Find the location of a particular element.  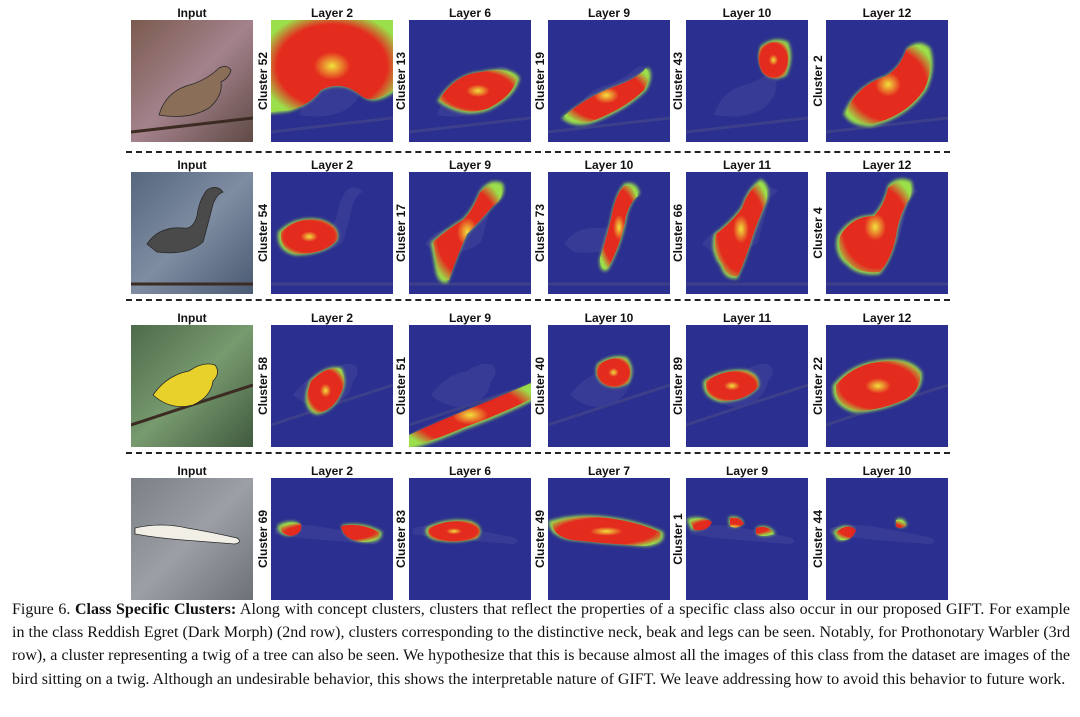

cluster-label: Cluster 66 is located at coordinates (678, 233).